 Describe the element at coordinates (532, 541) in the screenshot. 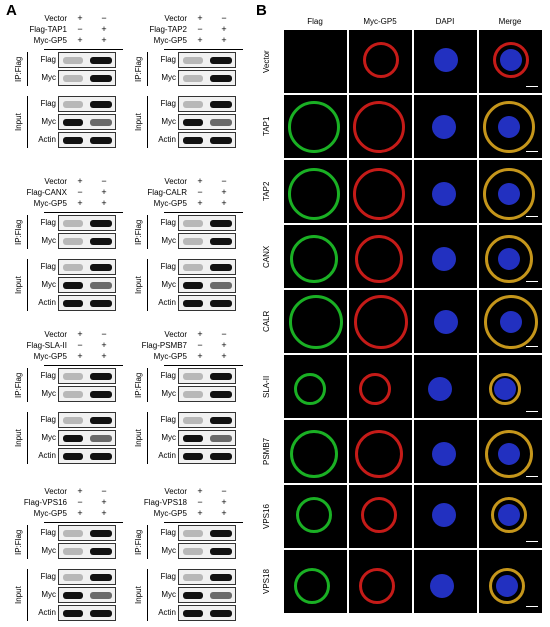

I see `scale-bar` at that location.